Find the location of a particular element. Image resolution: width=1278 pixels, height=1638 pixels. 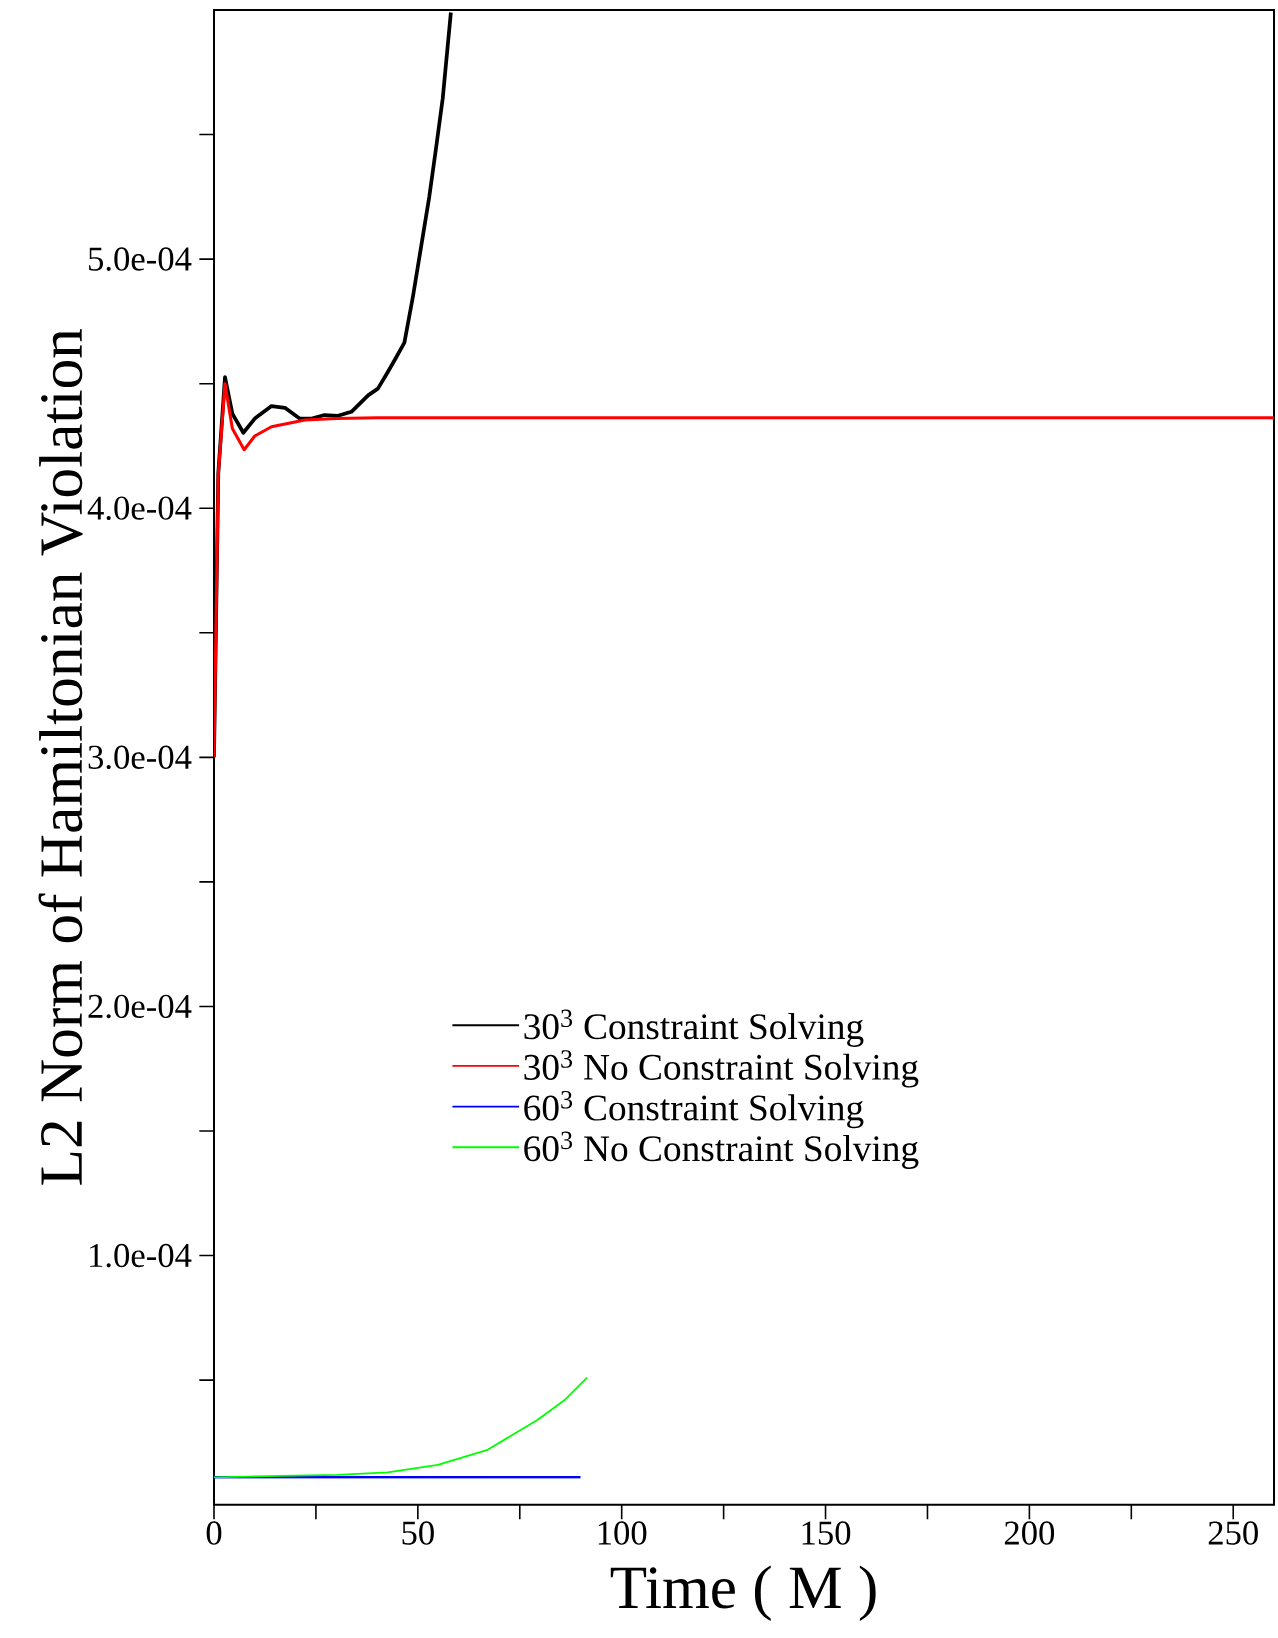

x-tick-label: 100 is located at coordinates (622, 1533).